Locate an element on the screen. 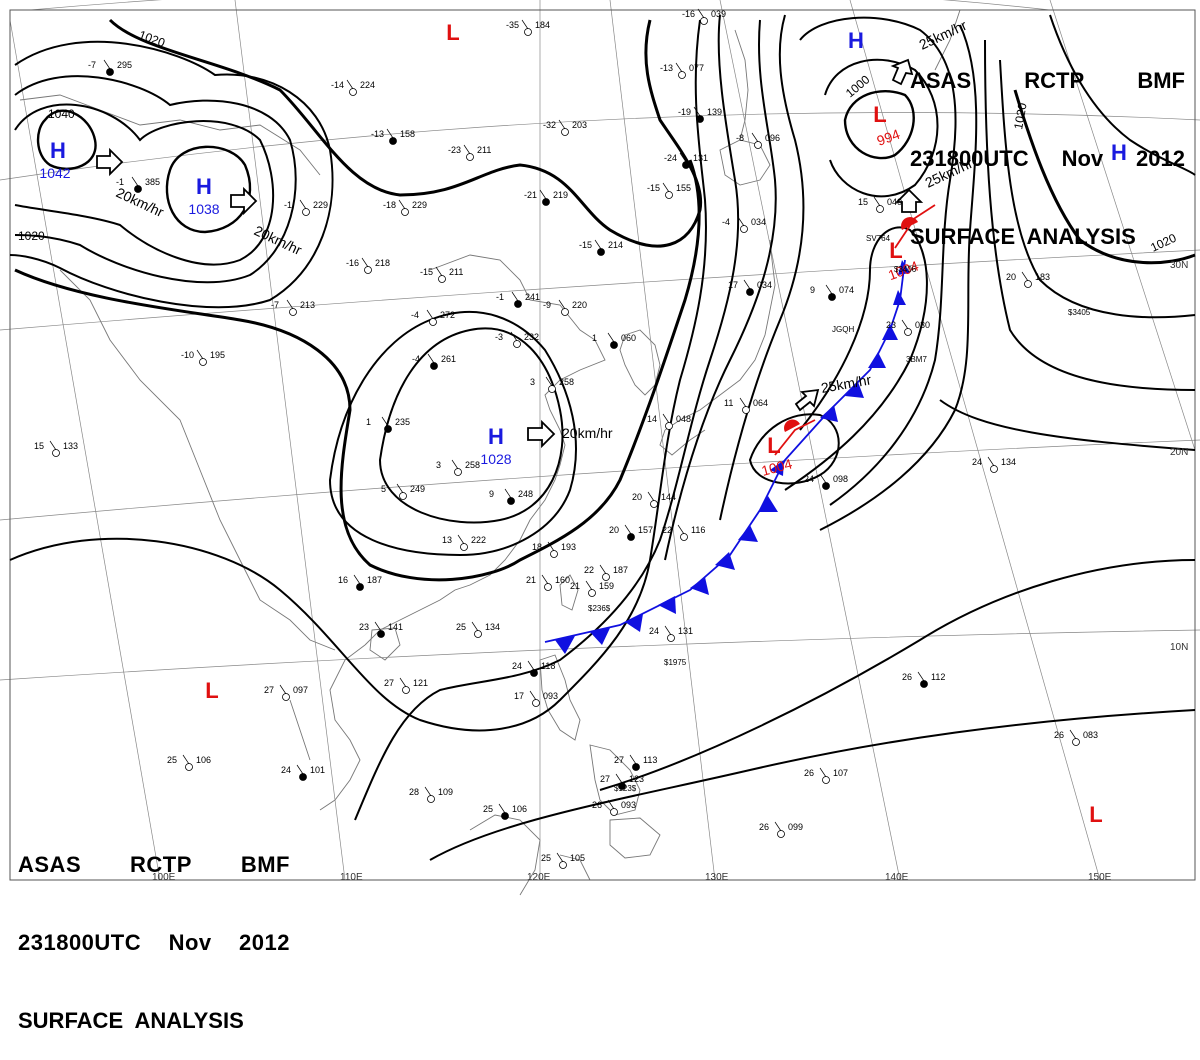  isobar-1012-far-east is located at coordinates (1090, 215).